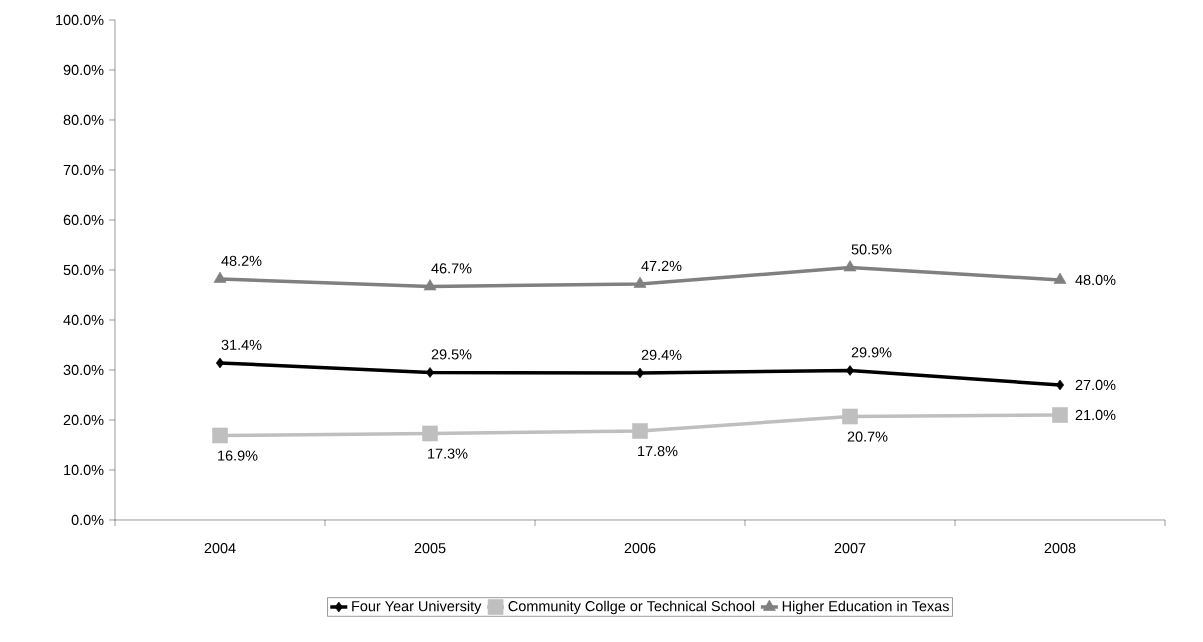 Image resolution: width=1203 pixels, height=642 pixels. What do you see at coordinates (83, 420) in the screenshot?
I see `y-tick-label: 20.0%` at bounding box center [83, 420].